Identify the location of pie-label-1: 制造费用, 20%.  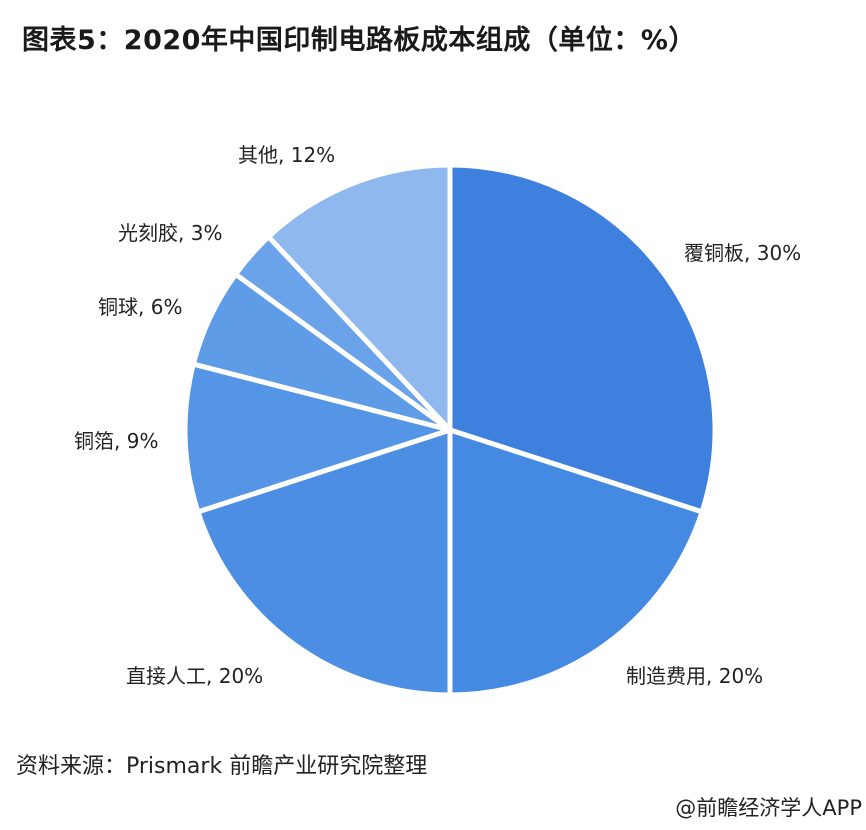
(694, 676).